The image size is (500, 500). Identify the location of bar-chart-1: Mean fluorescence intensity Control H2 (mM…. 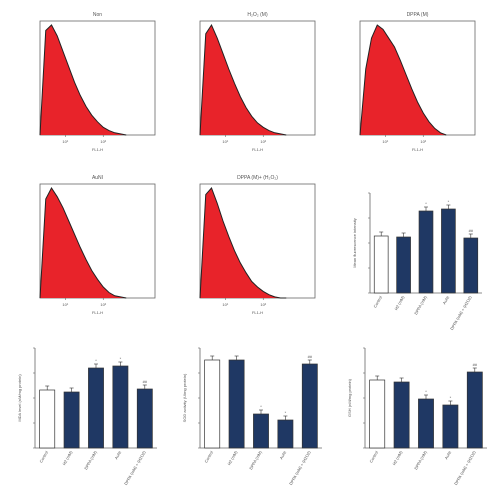
(417, 261).